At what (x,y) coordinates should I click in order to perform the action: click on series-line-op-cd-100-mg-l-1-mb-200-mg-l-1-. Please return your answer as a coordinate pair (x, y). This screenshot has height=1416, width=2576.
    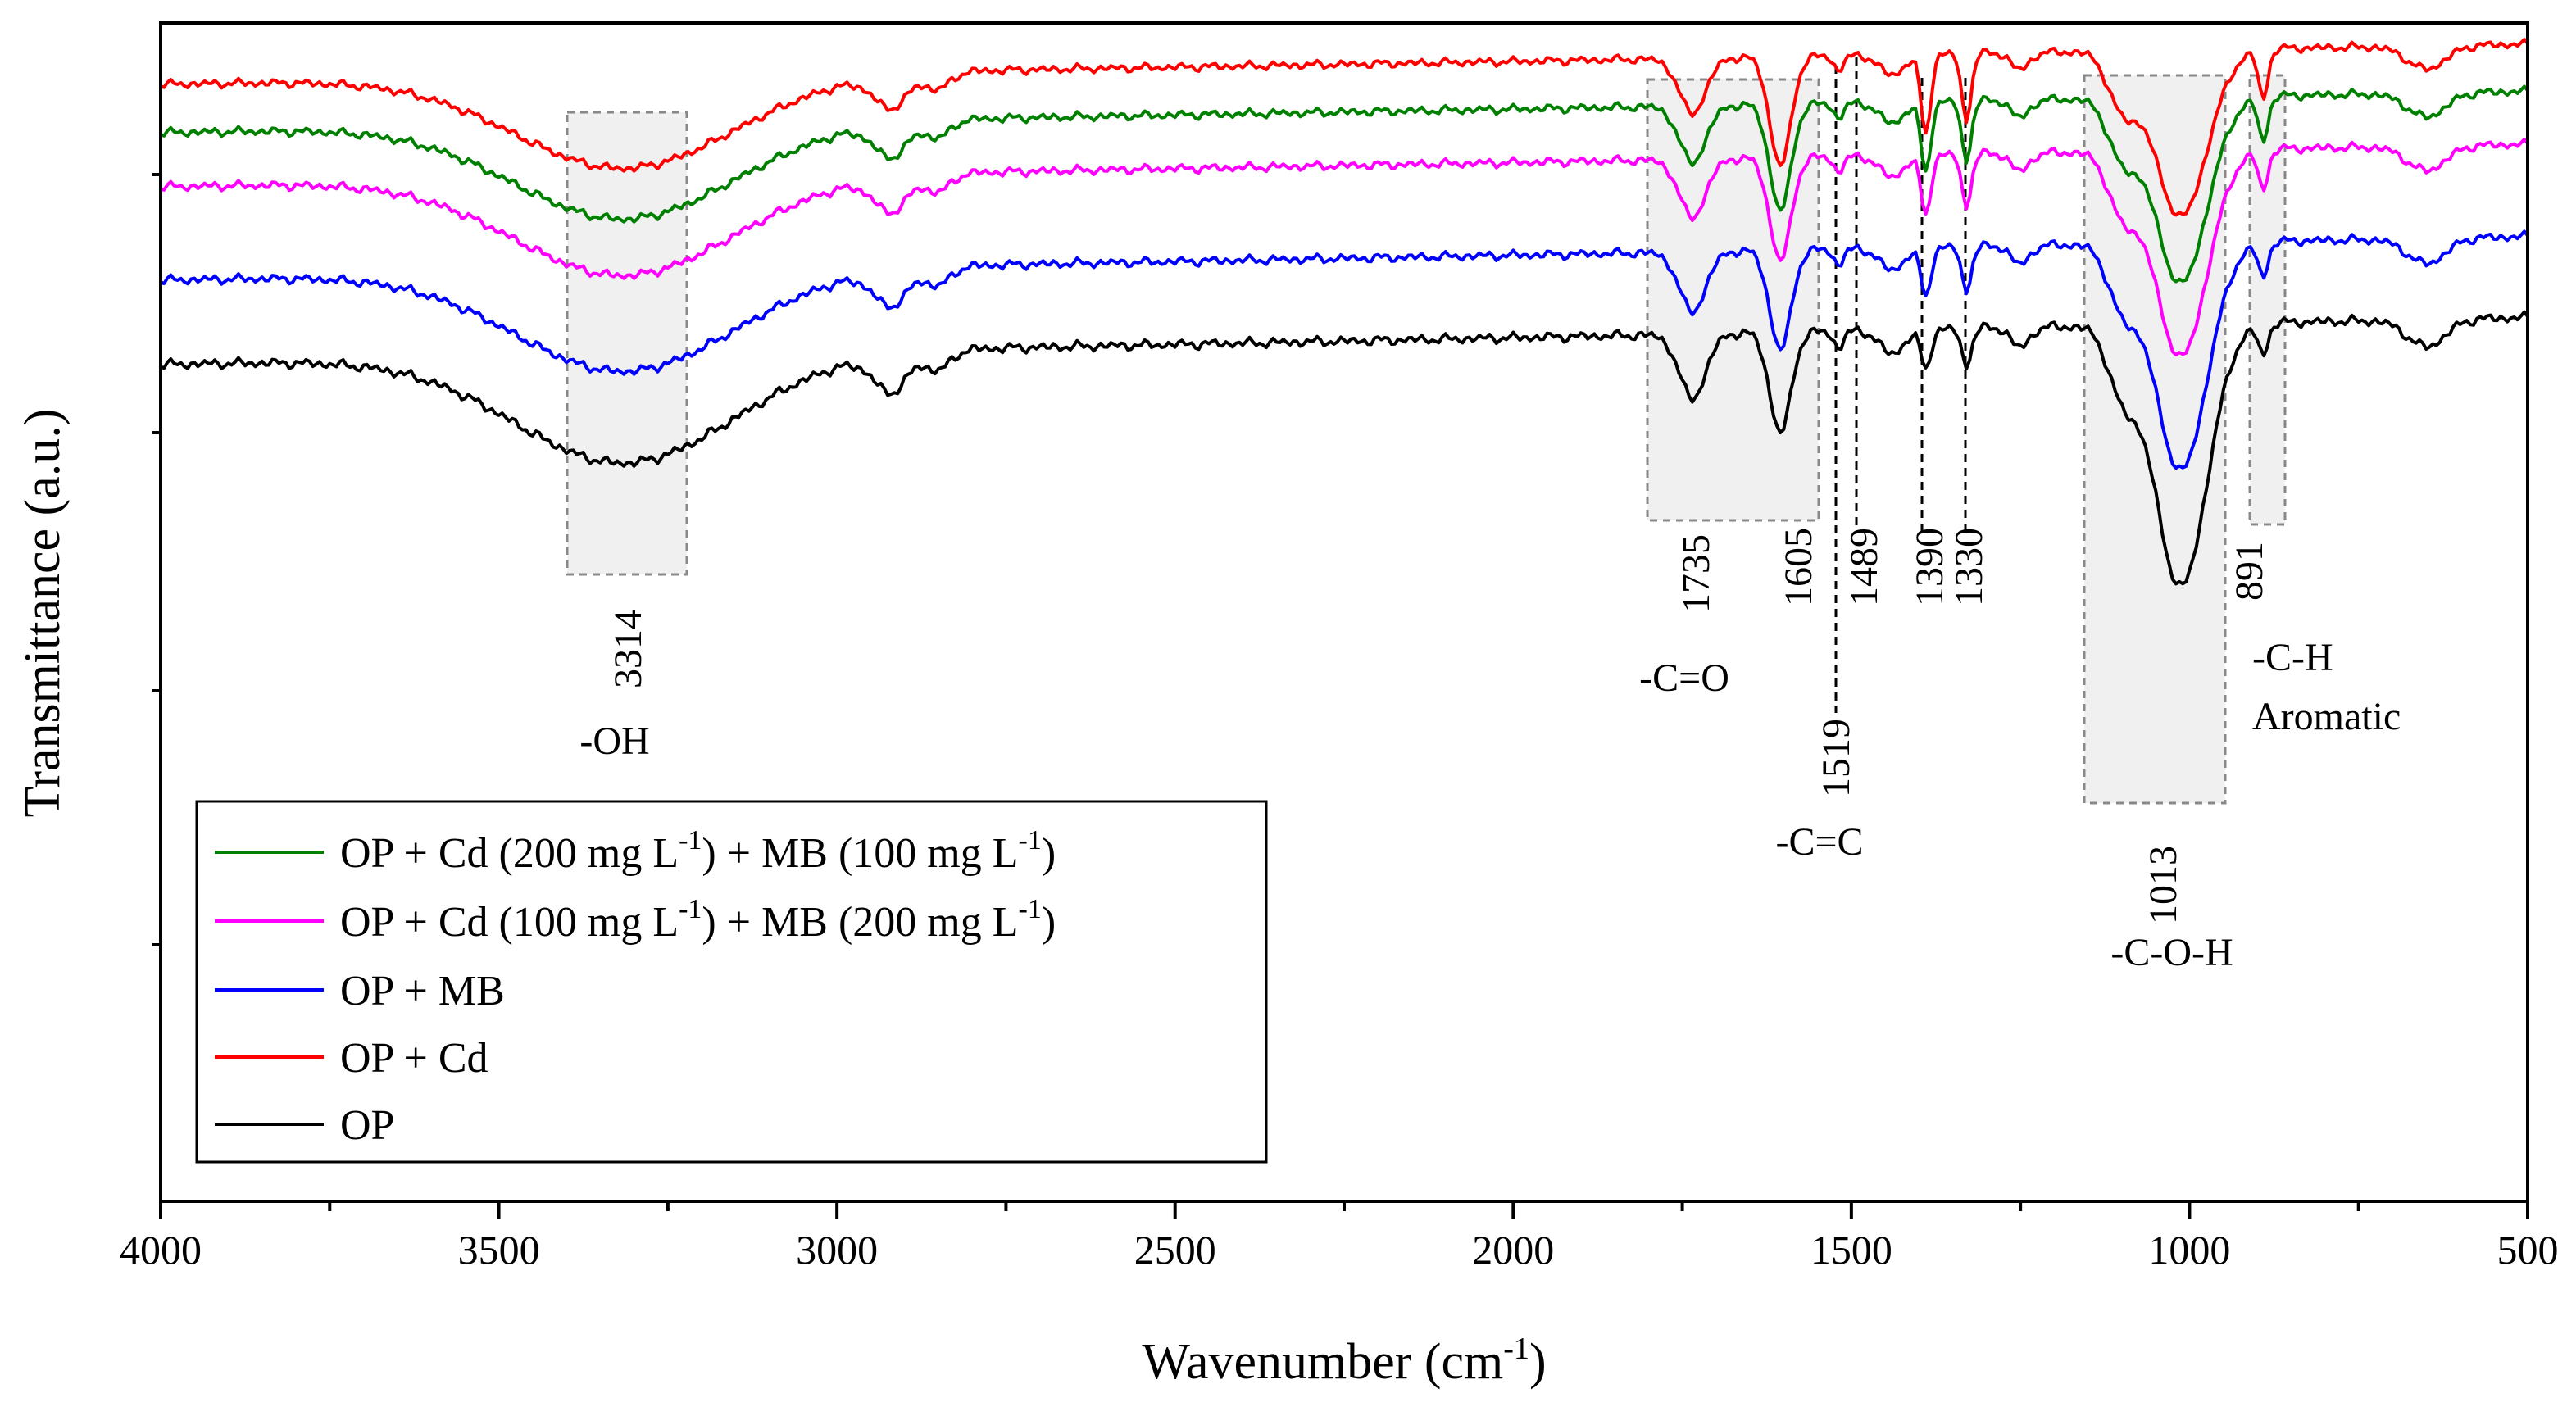
    Looking at the image, I should click on (1344, 247).